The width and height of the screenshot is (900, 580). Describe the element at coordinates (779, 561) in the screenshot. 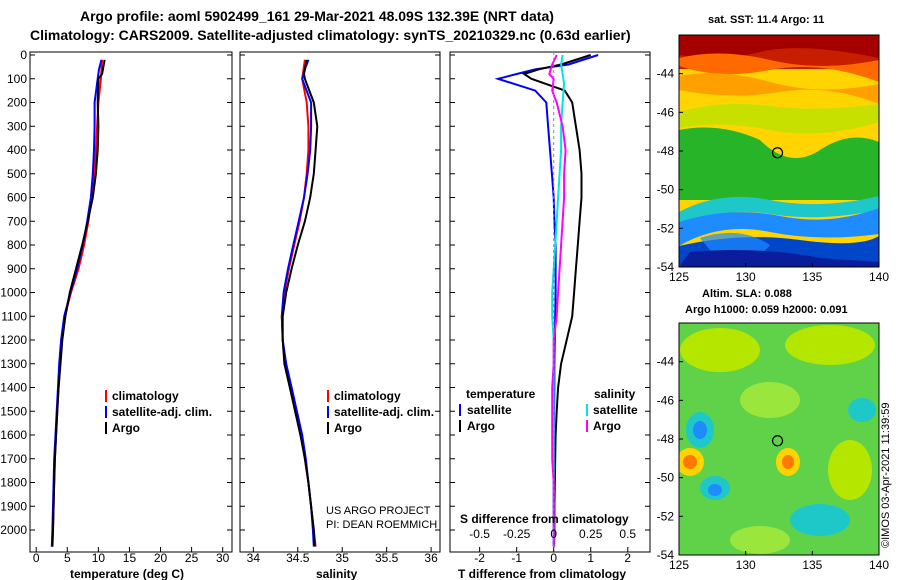

I see `sla-map-x-axis: 125 130 135 140` at that location.